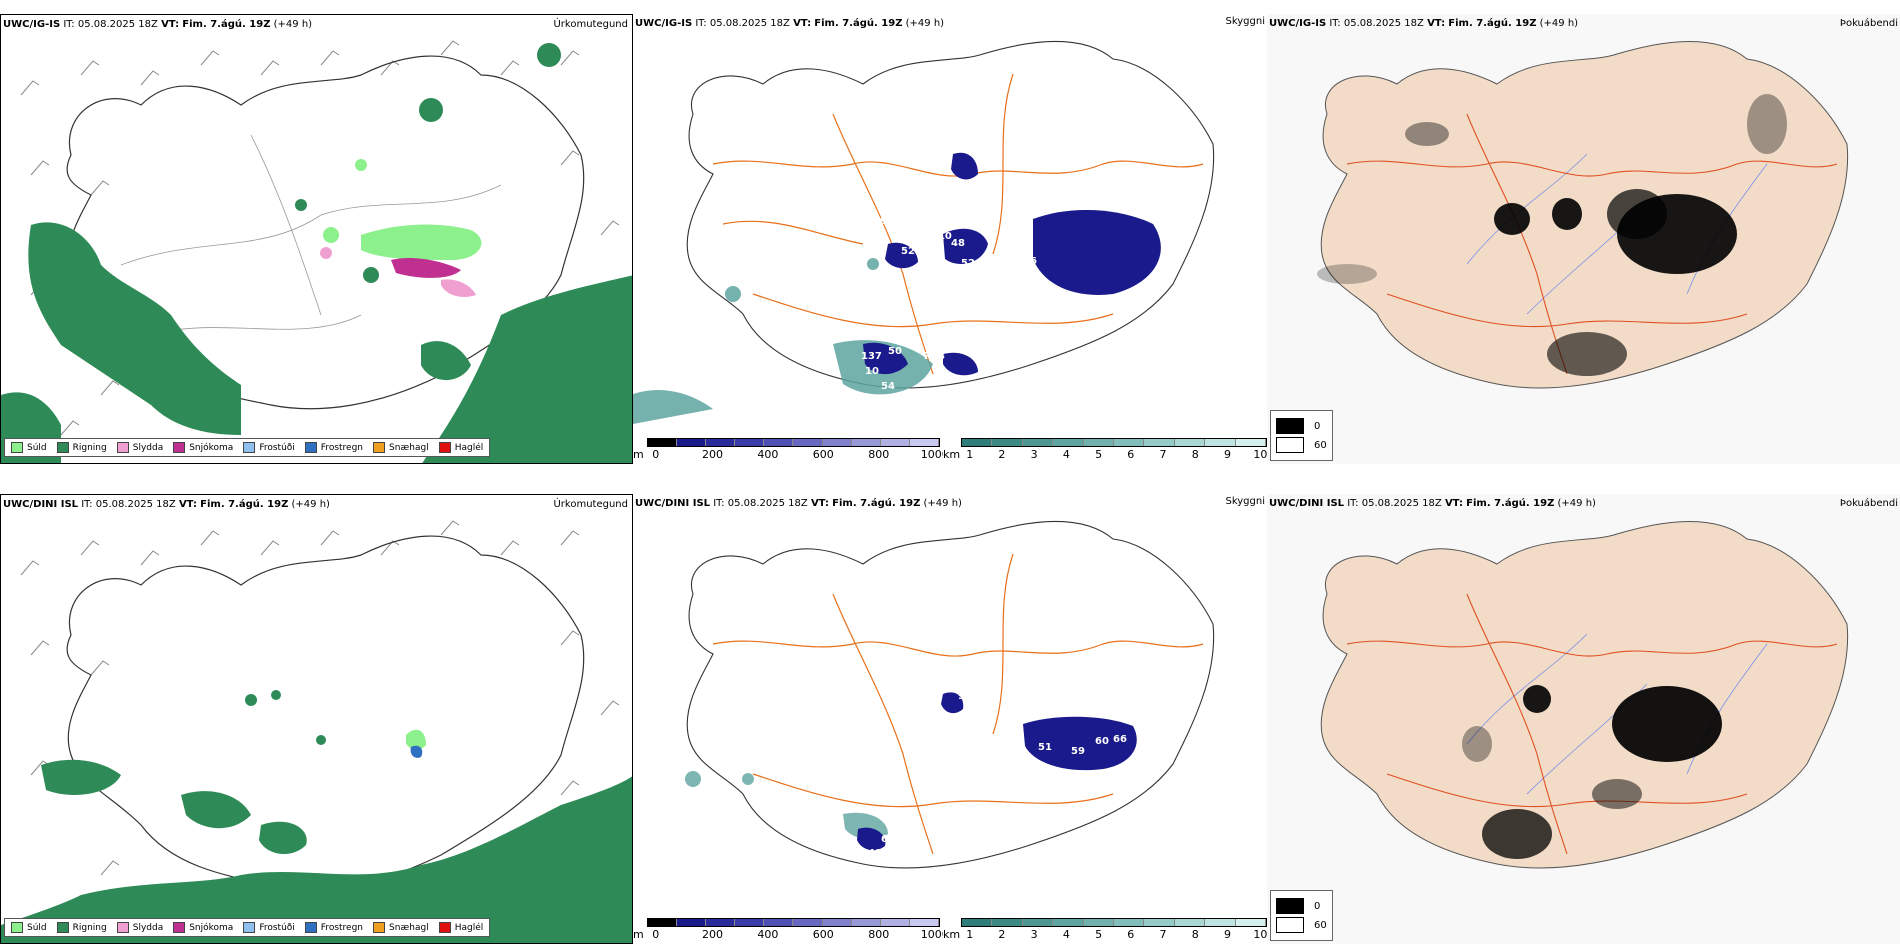 The height and width of the screenshot is (950, 1900). I want to click on colorbar-tick-label: 600, so click(823, 454).